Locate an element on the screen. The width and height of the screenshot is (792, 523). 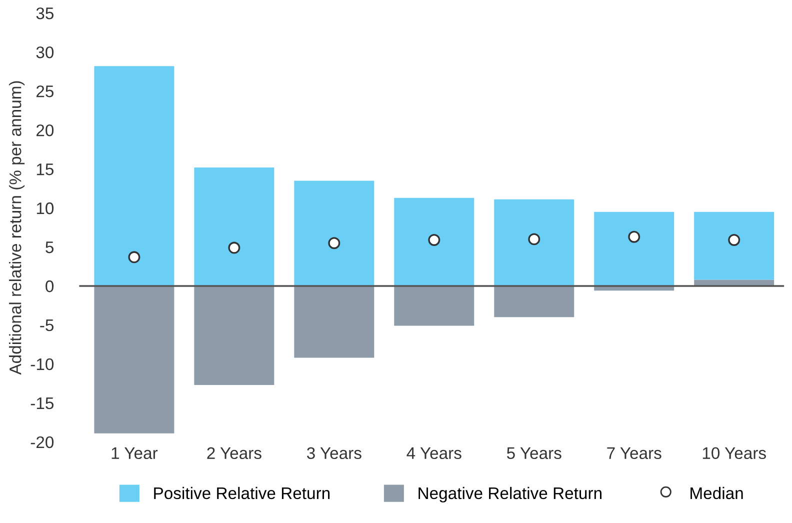
y-tick-label: 0 is located at coordinates (50, 286).